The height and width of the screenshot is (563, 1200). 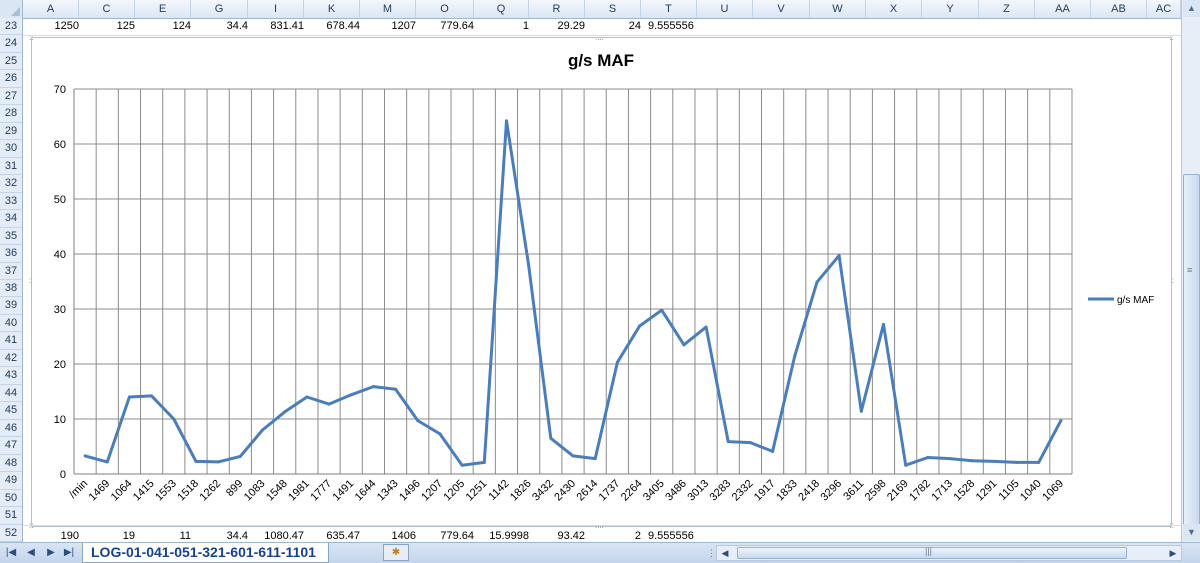 I want to click on cell-k23: 678.44, so click(x=343, y=26).